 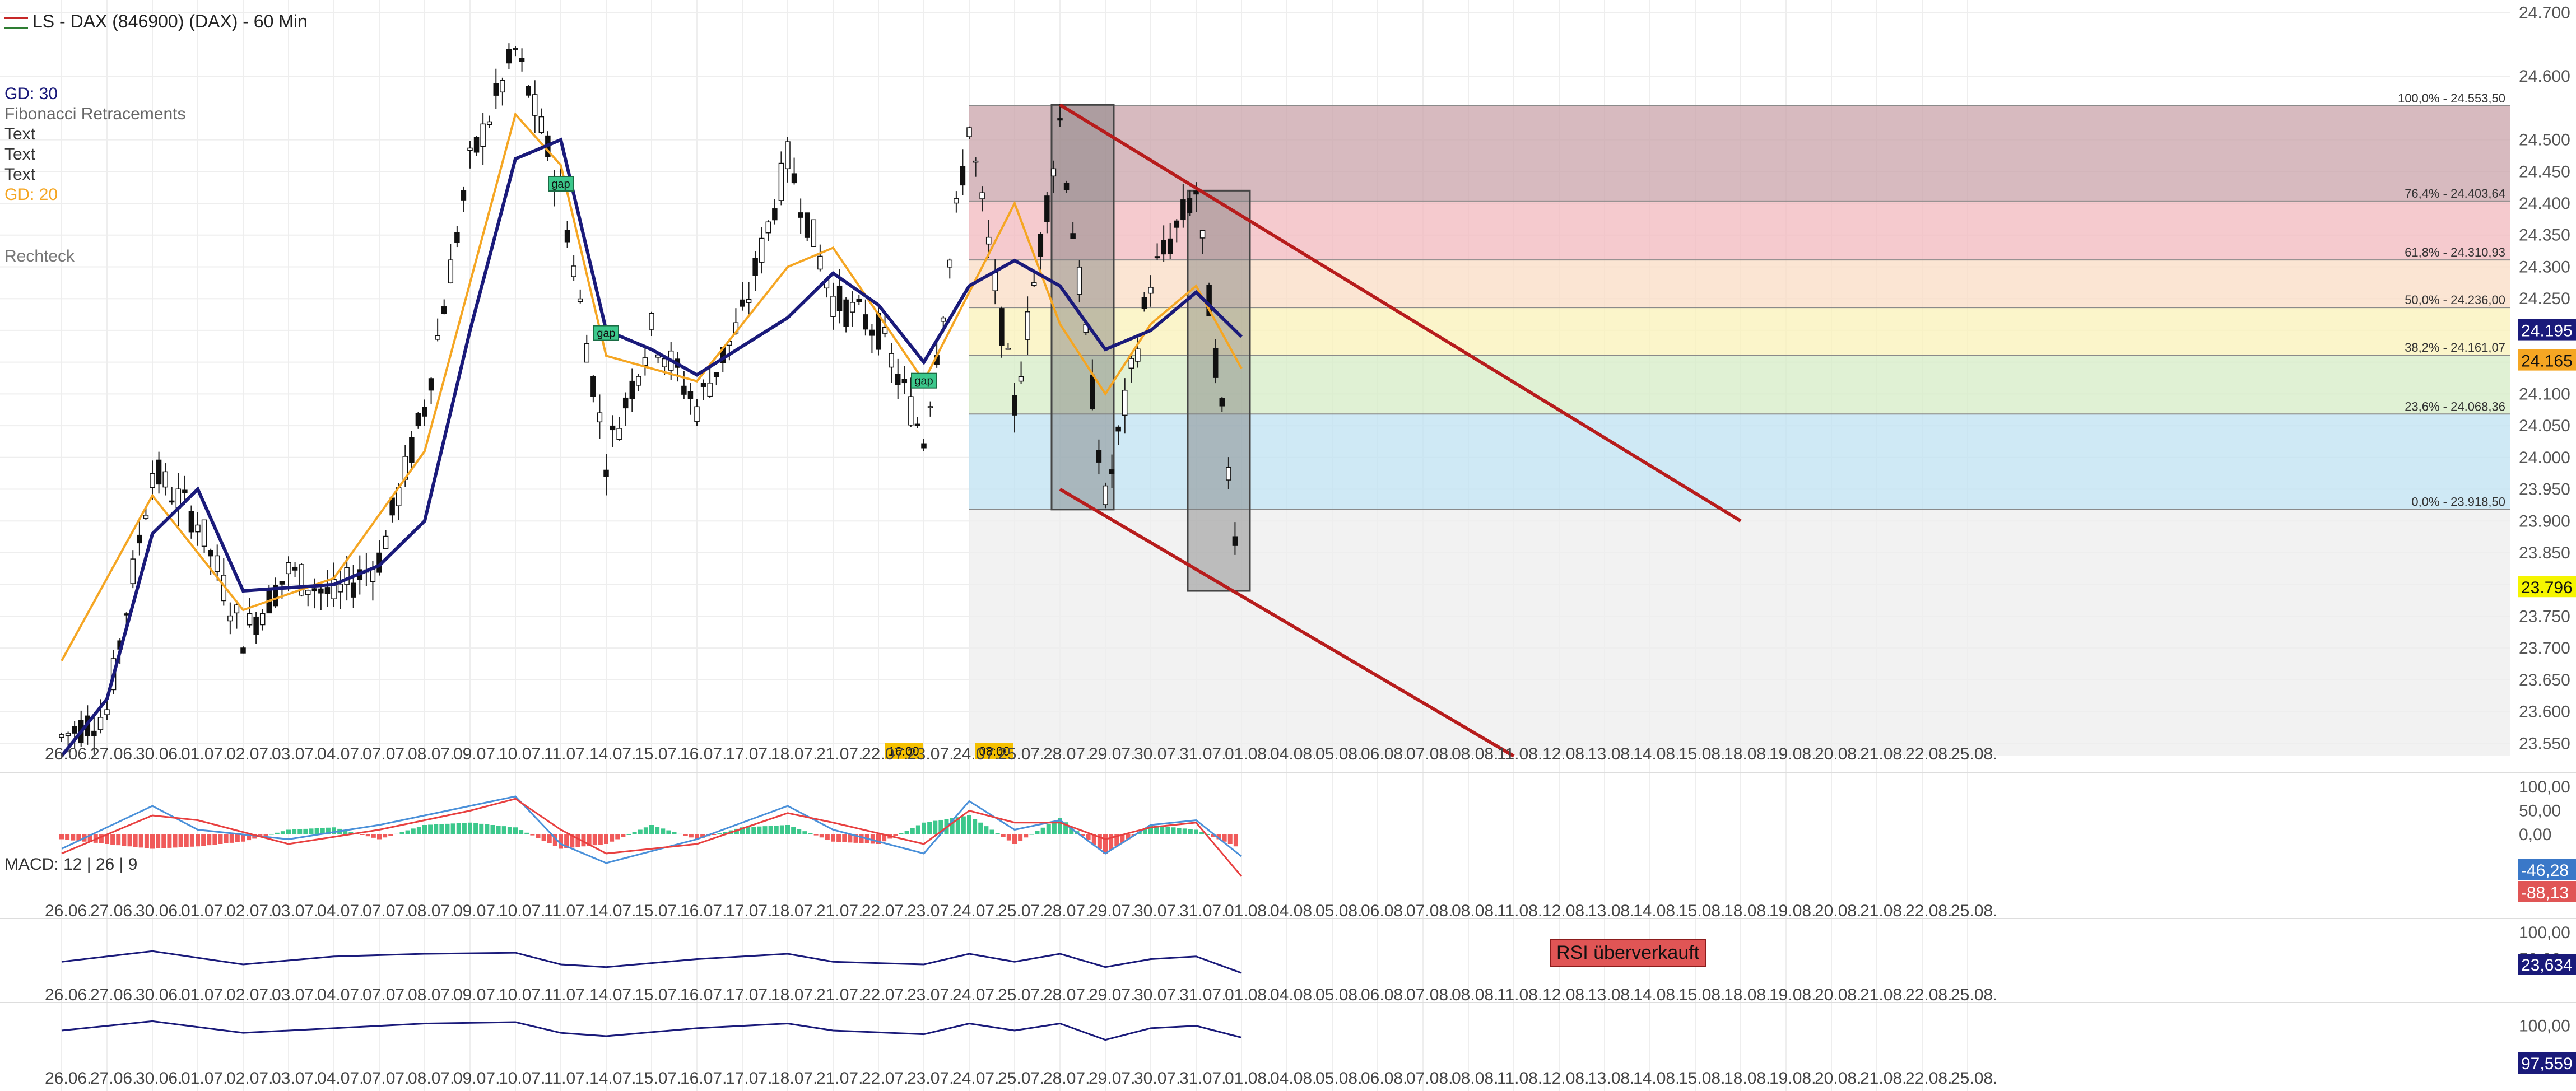 What do you see at coordinates (930, 995) in the screenshot?
I see `date-tick-label: 23.07.` at bounding box center [930, 995].